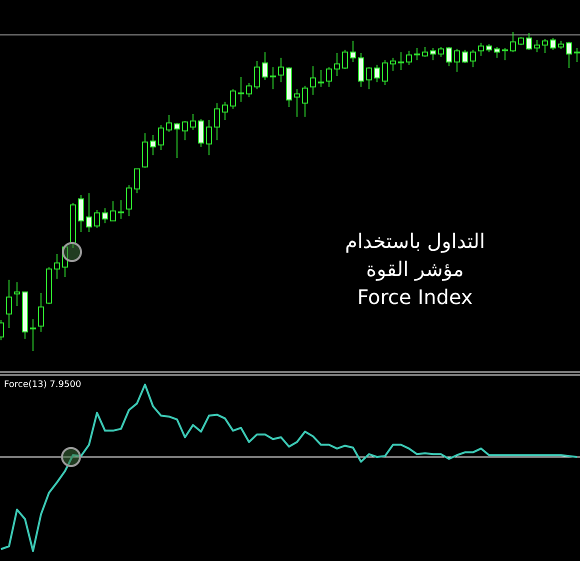 This screenshot has height=561, width=580. I want to click on annotation: Force Index, so click(415, 297).